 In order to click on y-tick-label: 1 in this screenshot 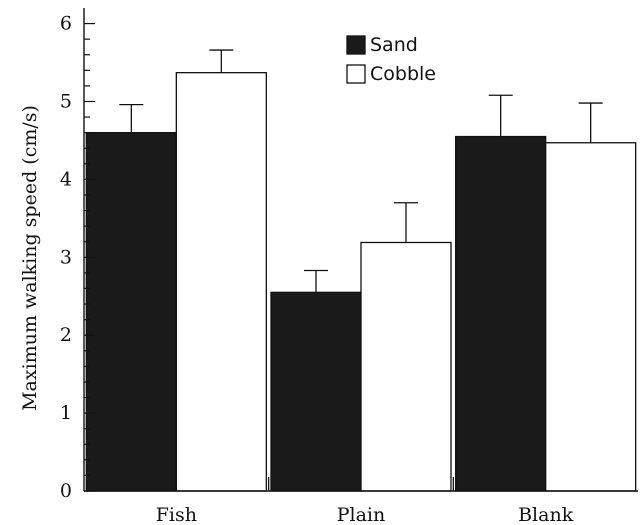, I will do `click(66, 413)`.